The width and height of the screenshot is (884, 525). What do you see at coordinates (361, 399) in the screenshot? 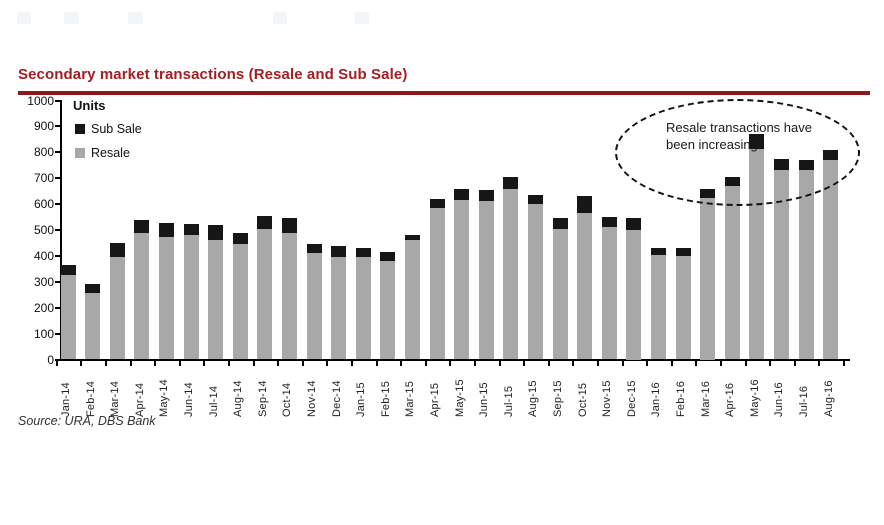
I see `x-axis-month-label: Jan-15` at bounding box center [361, 399].